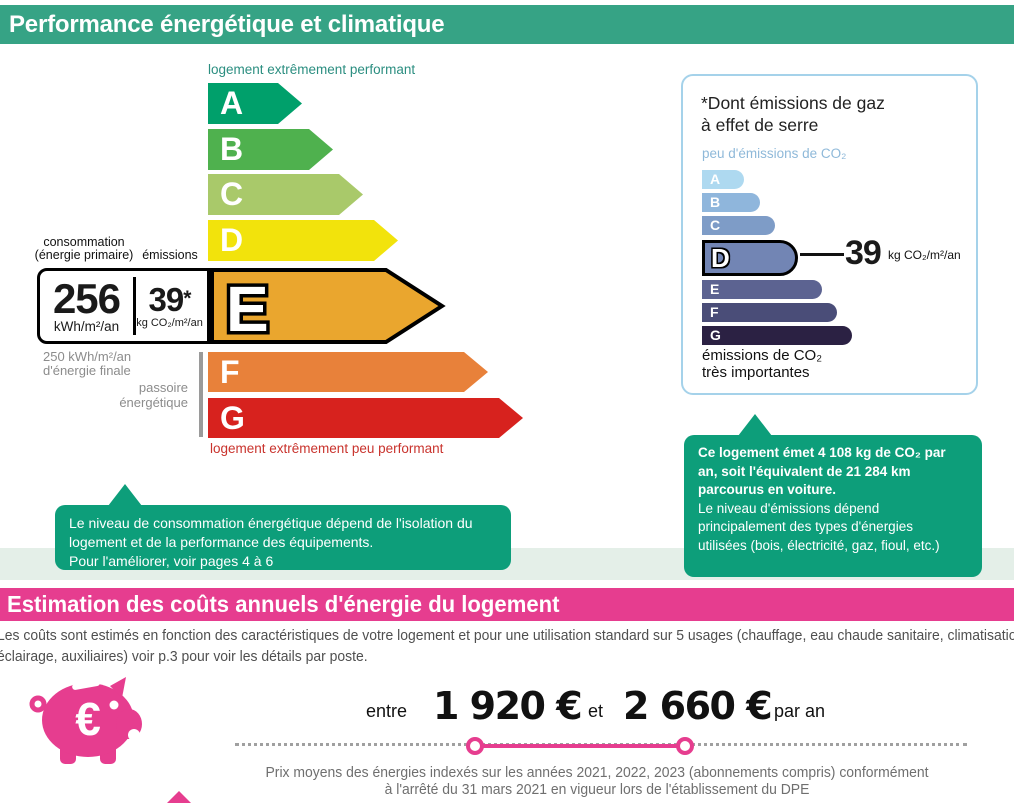 Image resolution: width=1014 pixels, height=803 pixels. Describe the element at coordinates (800, 711) in the screenshot. I see `price-per-year-label: par an` at that location.